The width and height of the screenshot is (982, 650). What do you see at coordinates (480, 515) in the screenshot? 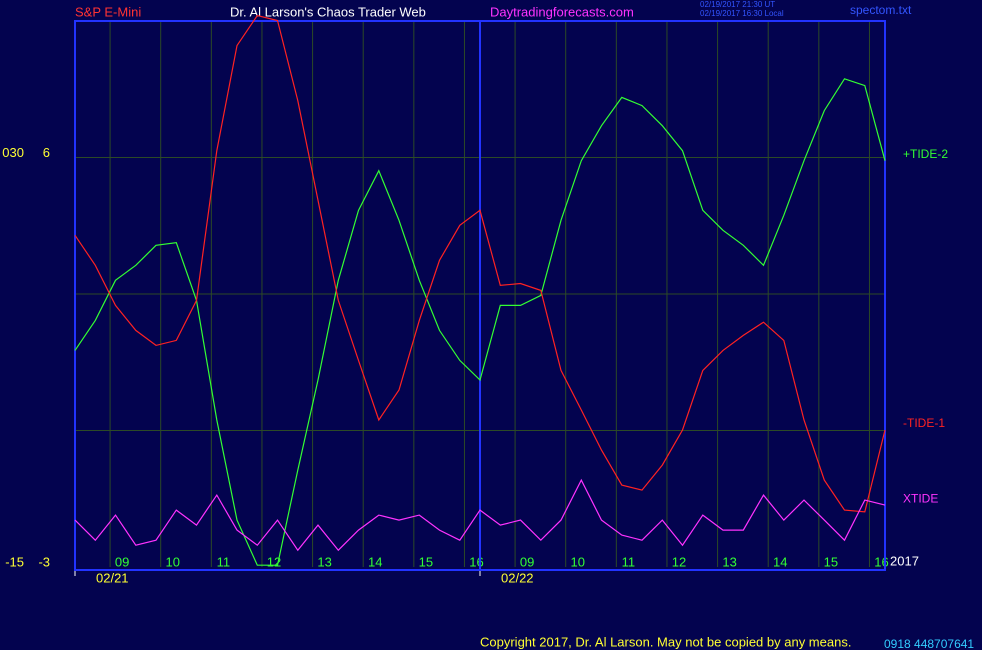
I see `series-line` at bounding box center [480, 515].